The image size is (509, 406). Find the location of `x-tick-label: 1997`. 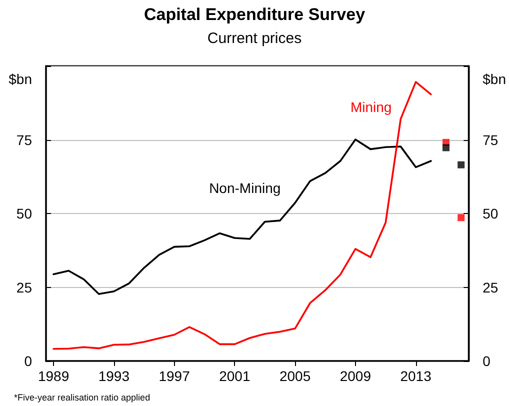

x-tick-label: 1997 is located at coordinates (174, 376).